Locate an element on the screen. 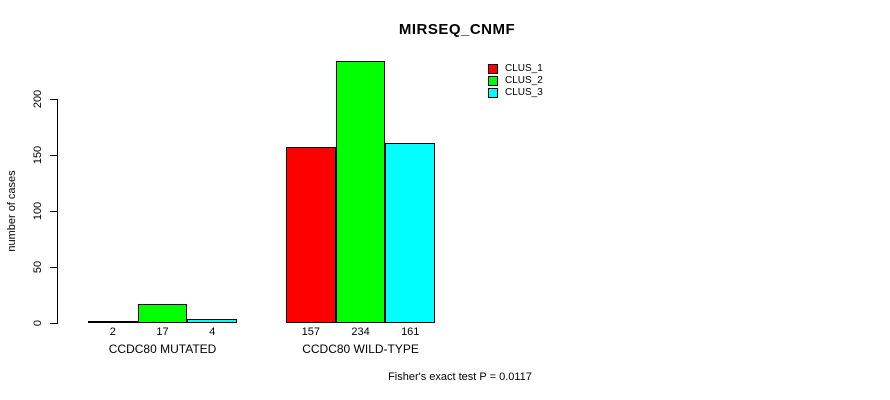 The width and height of the screenshot is (890, 400). legend-item-clus_2: CLUS_2 is located at coordinates (515, 81).